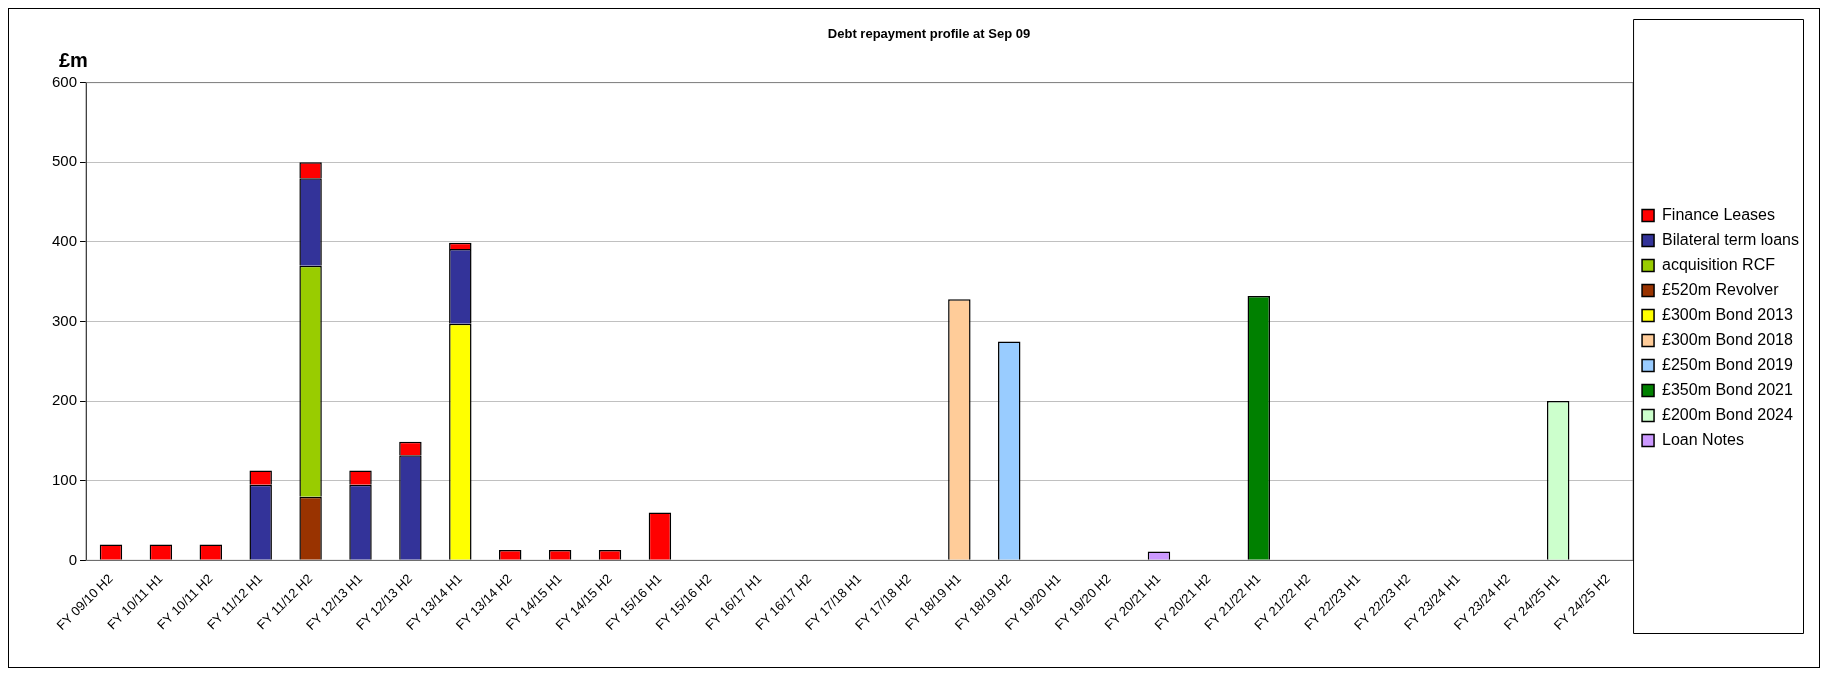 This screenshot has width=1830, height=678. Describe the element at coordinates (1719, 264) in the screenshot. I see `legend-label: acquisition RCF` at that location.